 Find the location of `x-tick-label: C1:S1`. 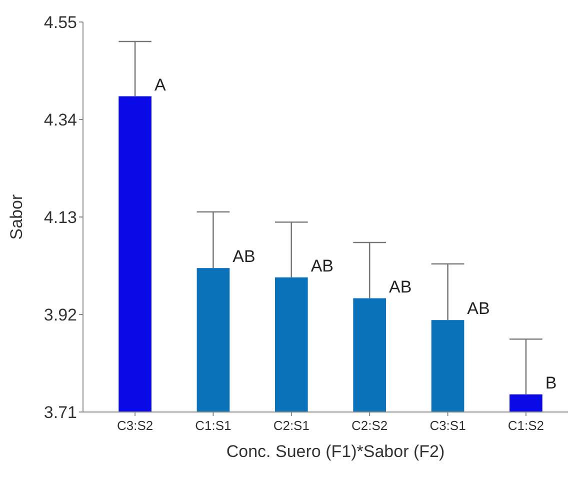

x-tick-label: C1:S1 is located at coordinates (213, 425).